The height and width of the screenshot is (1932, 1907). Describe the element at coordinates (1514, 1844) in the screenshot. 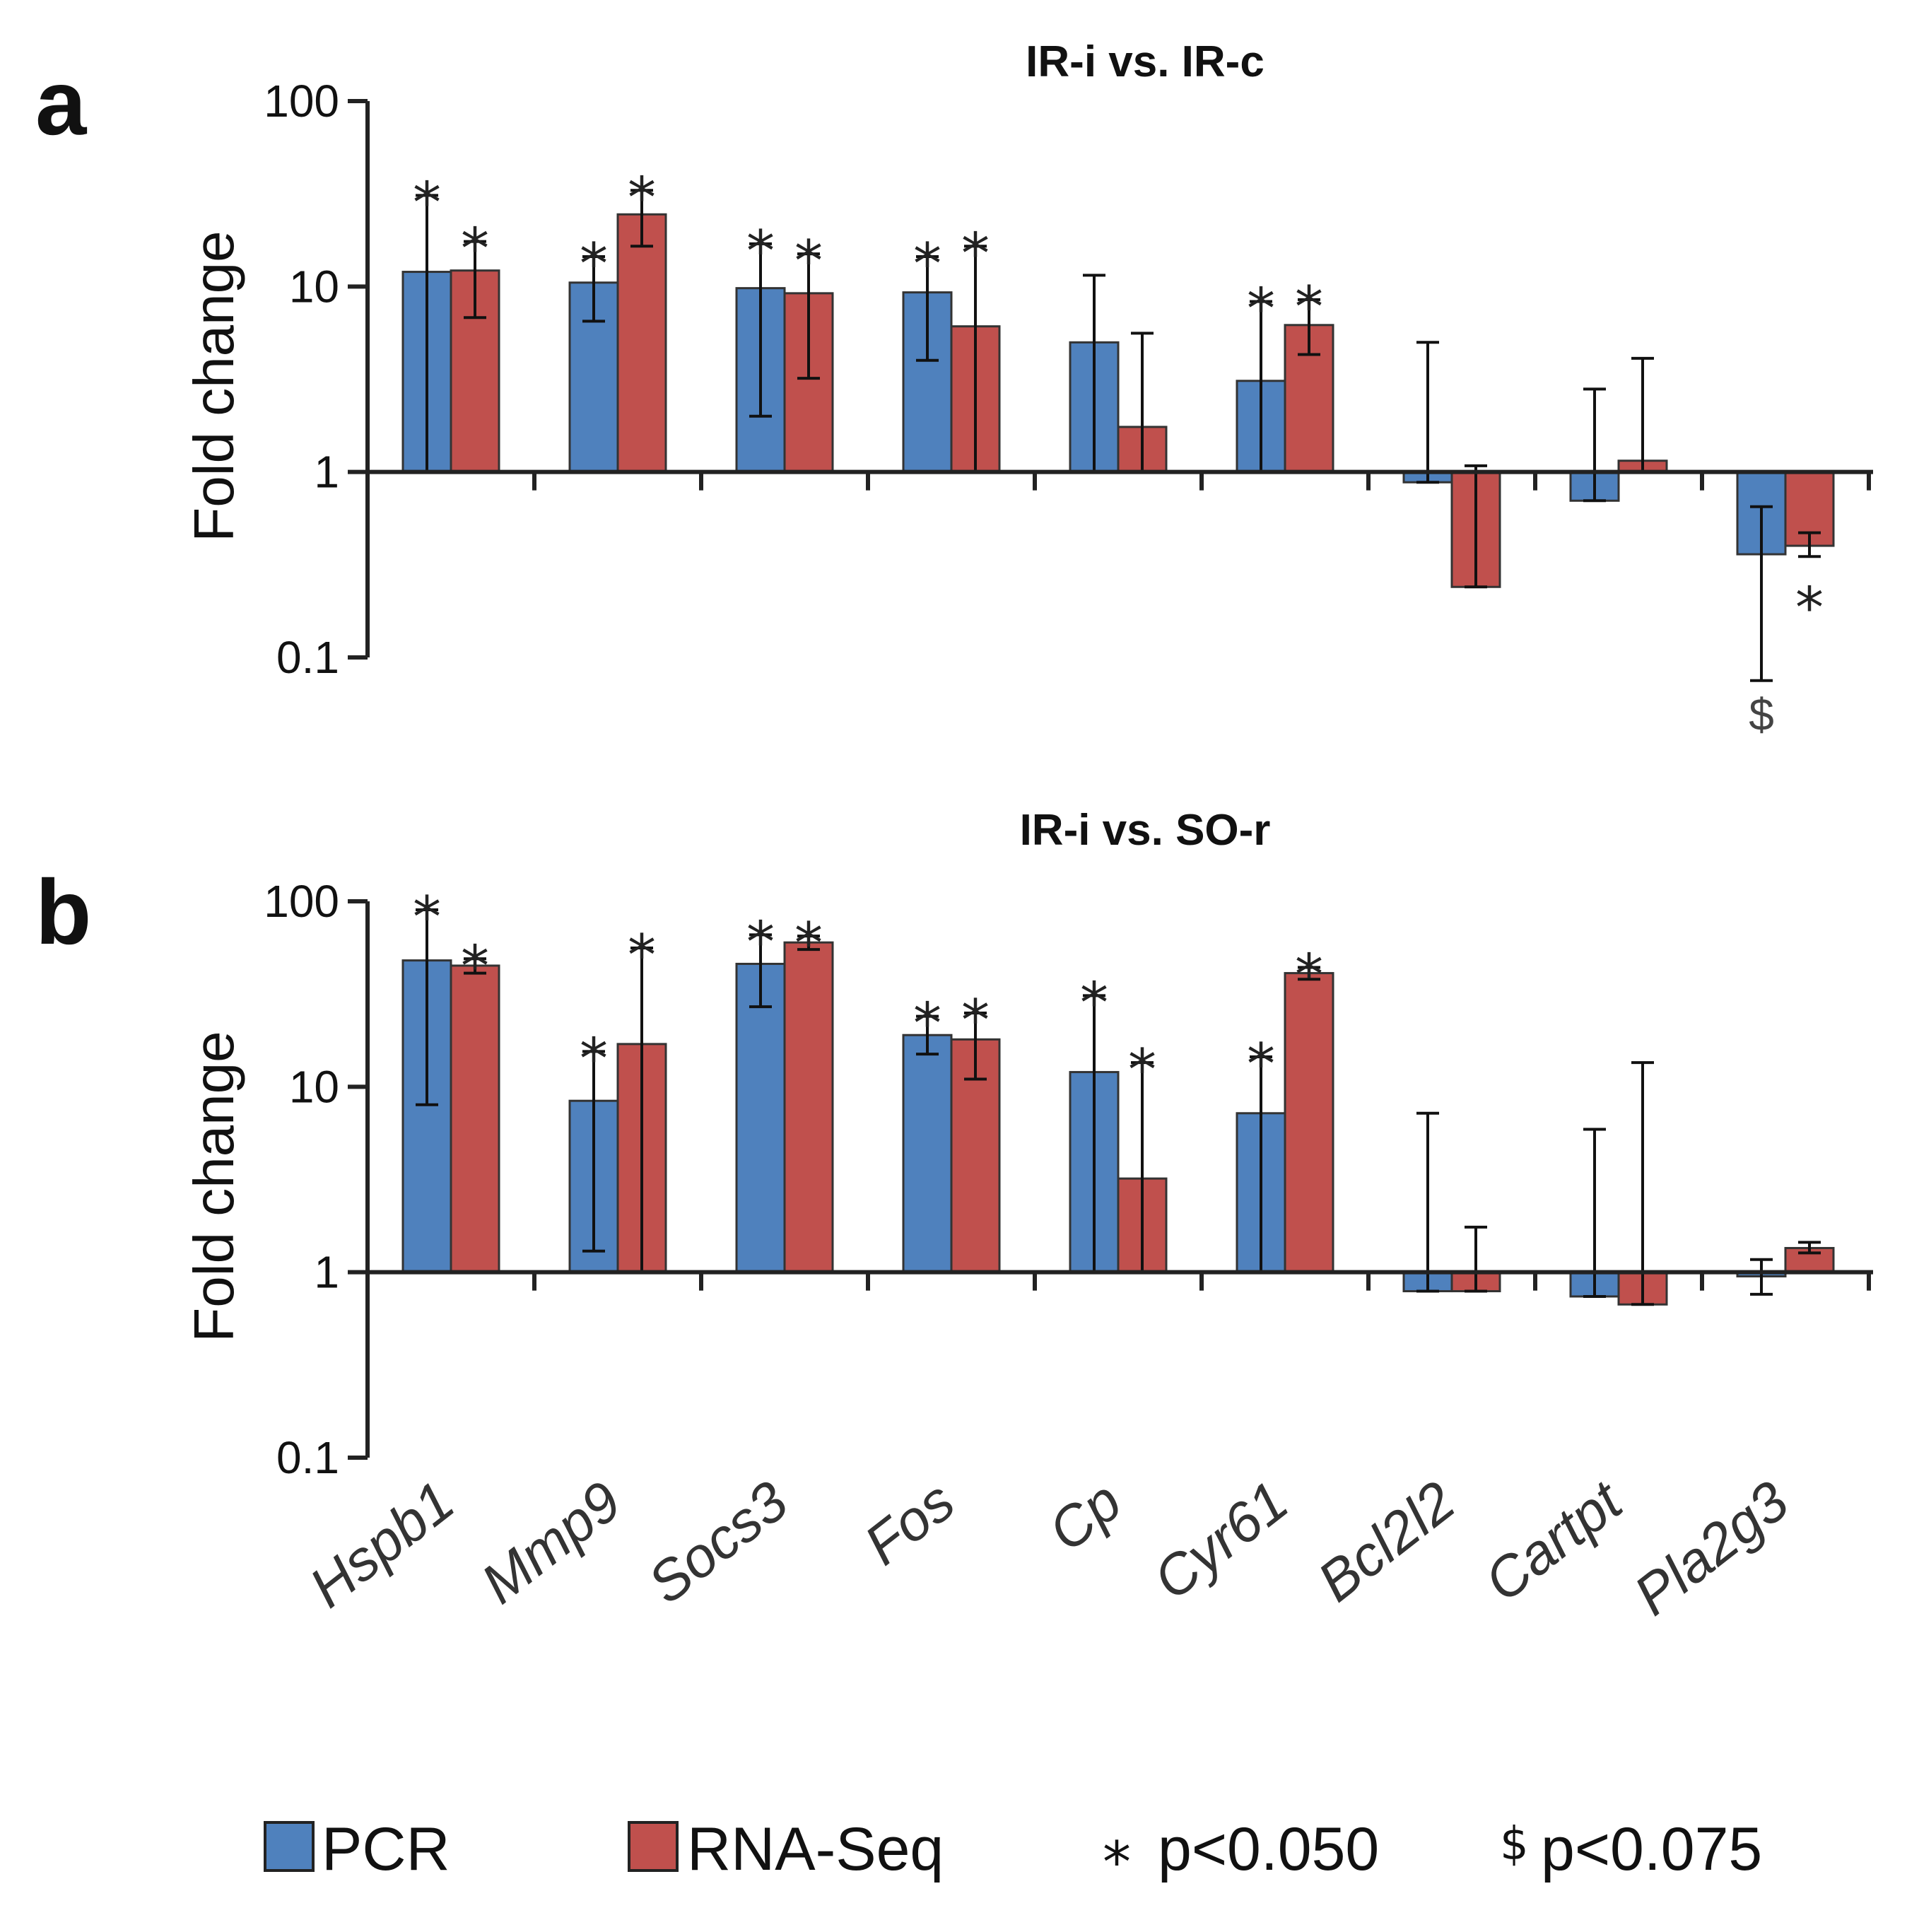

I see `legend-trend-symbol: $` at that location.